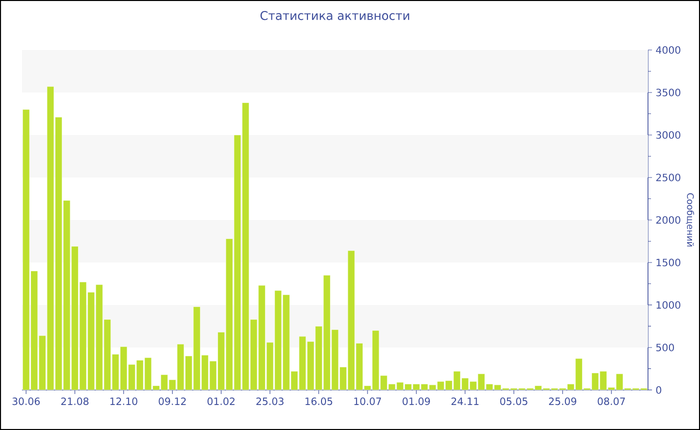  What do you see at coordinates (665, 348) in the screenshot?
I see `y-tick-label: 500` at bounding box center [665, 348].